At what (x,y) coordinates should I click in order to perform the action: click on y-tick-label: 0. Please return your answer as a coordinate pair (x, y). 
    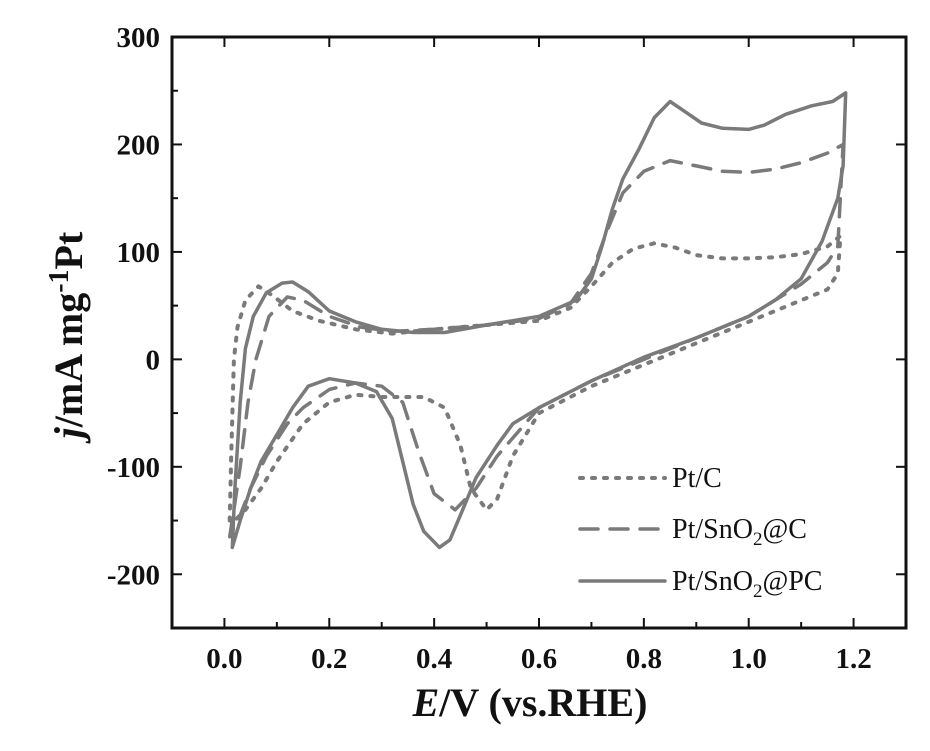
    Looking at the image, I should click on (153, 360).